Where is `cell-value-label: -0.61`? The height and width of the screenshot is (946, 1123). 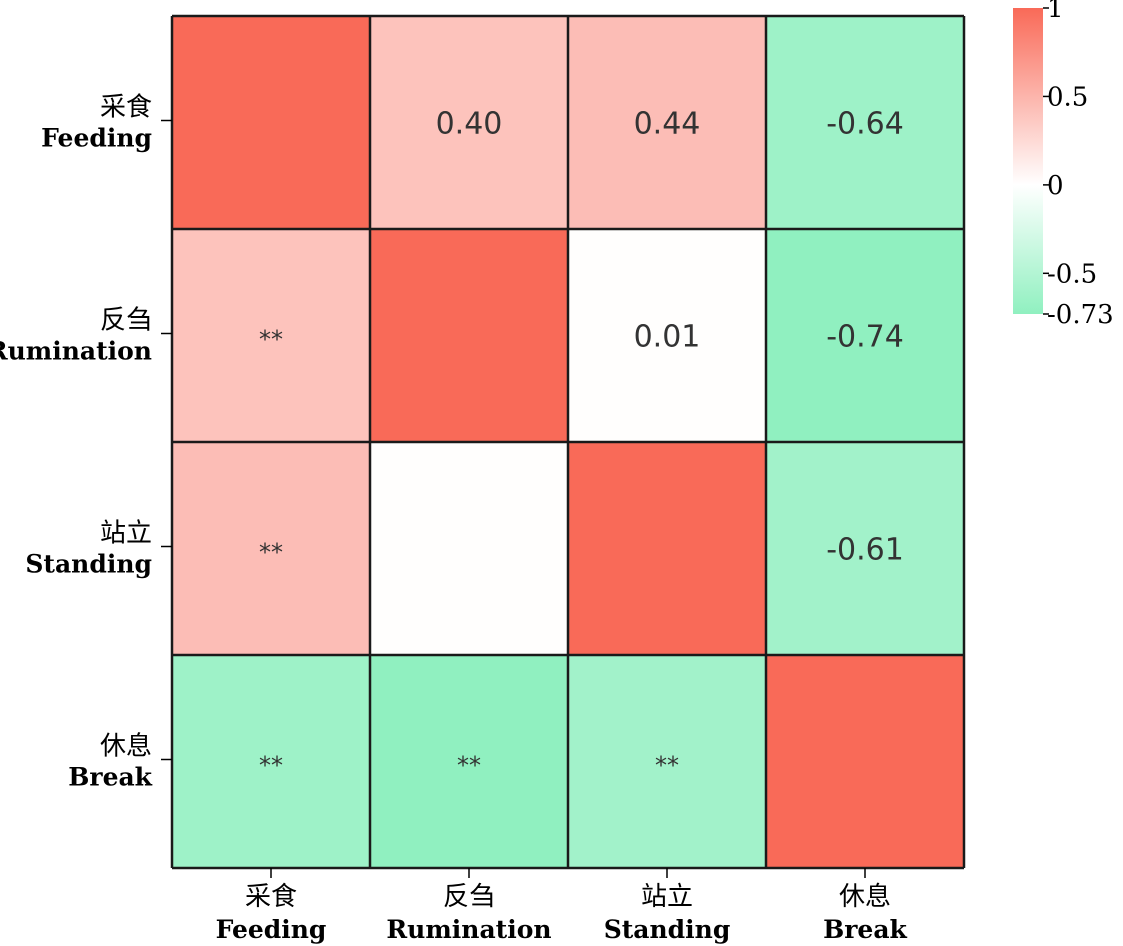
cell-value-label: -0.61 is located at coordinates (865, 550).